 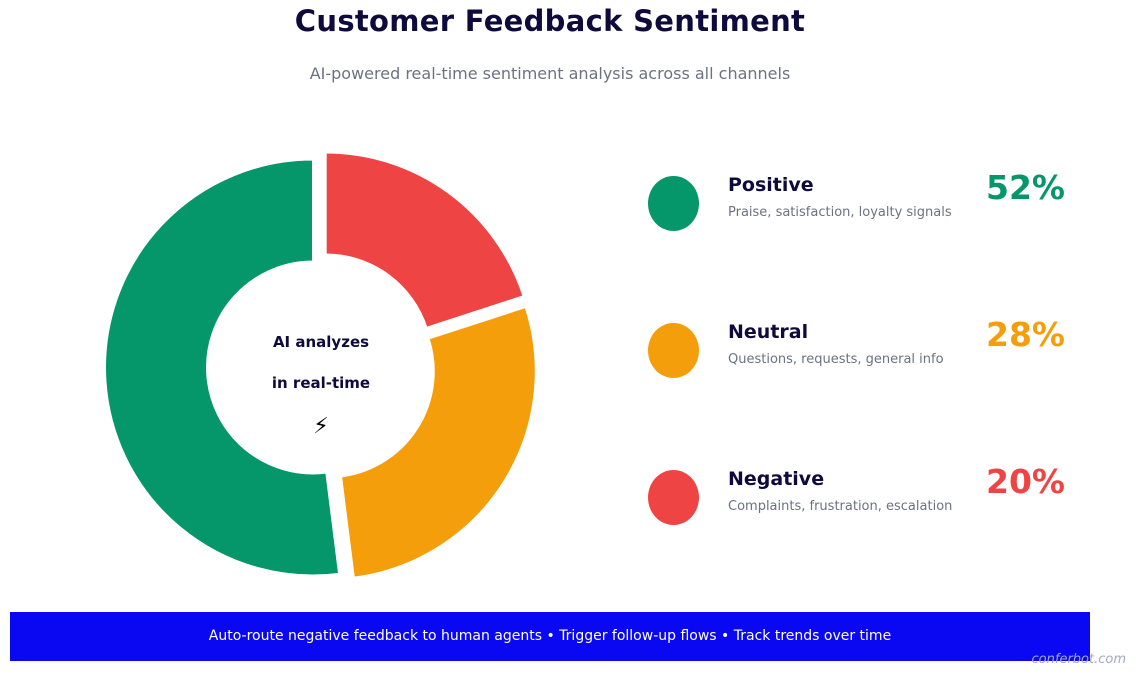 I want to click on legend-swatch-negative, so click(x=673, y=497).